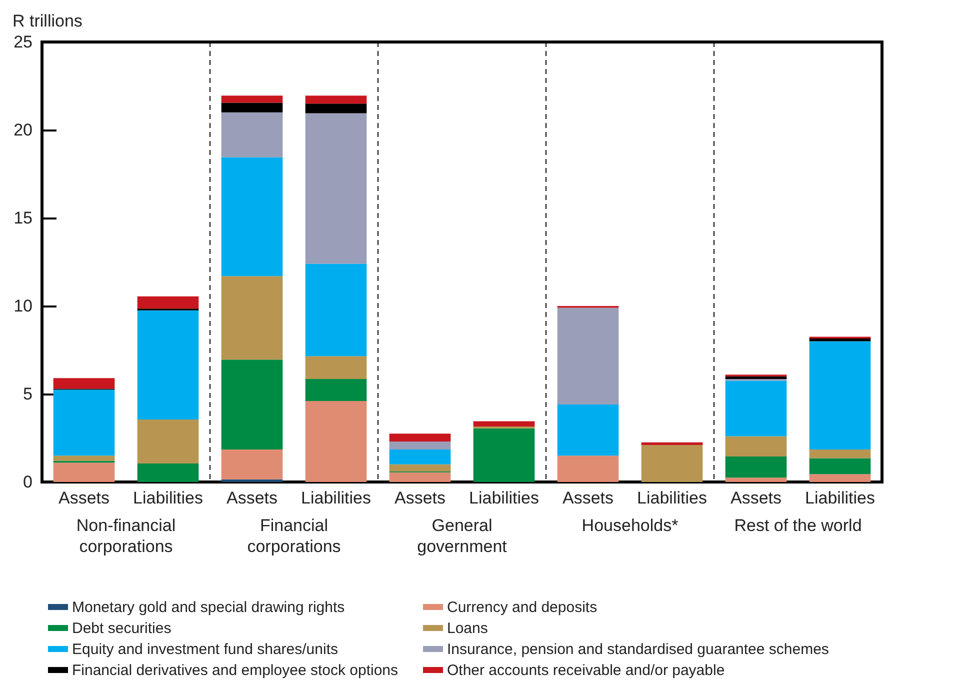 The image size is (974, 693). Describe the element at coordinates (122, 628) in the screenshot. I see `legend-label: Debt securities` at that location.